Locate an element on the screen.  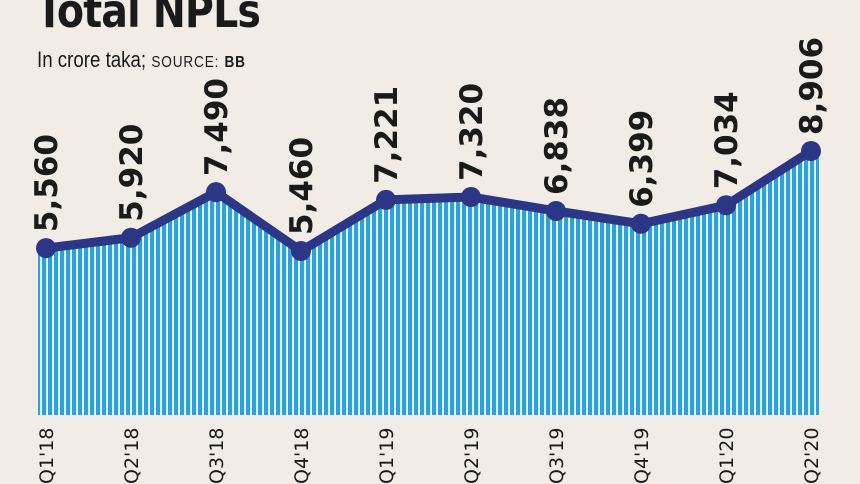
data-label: 7,034 is located at coordinates (727, 140).